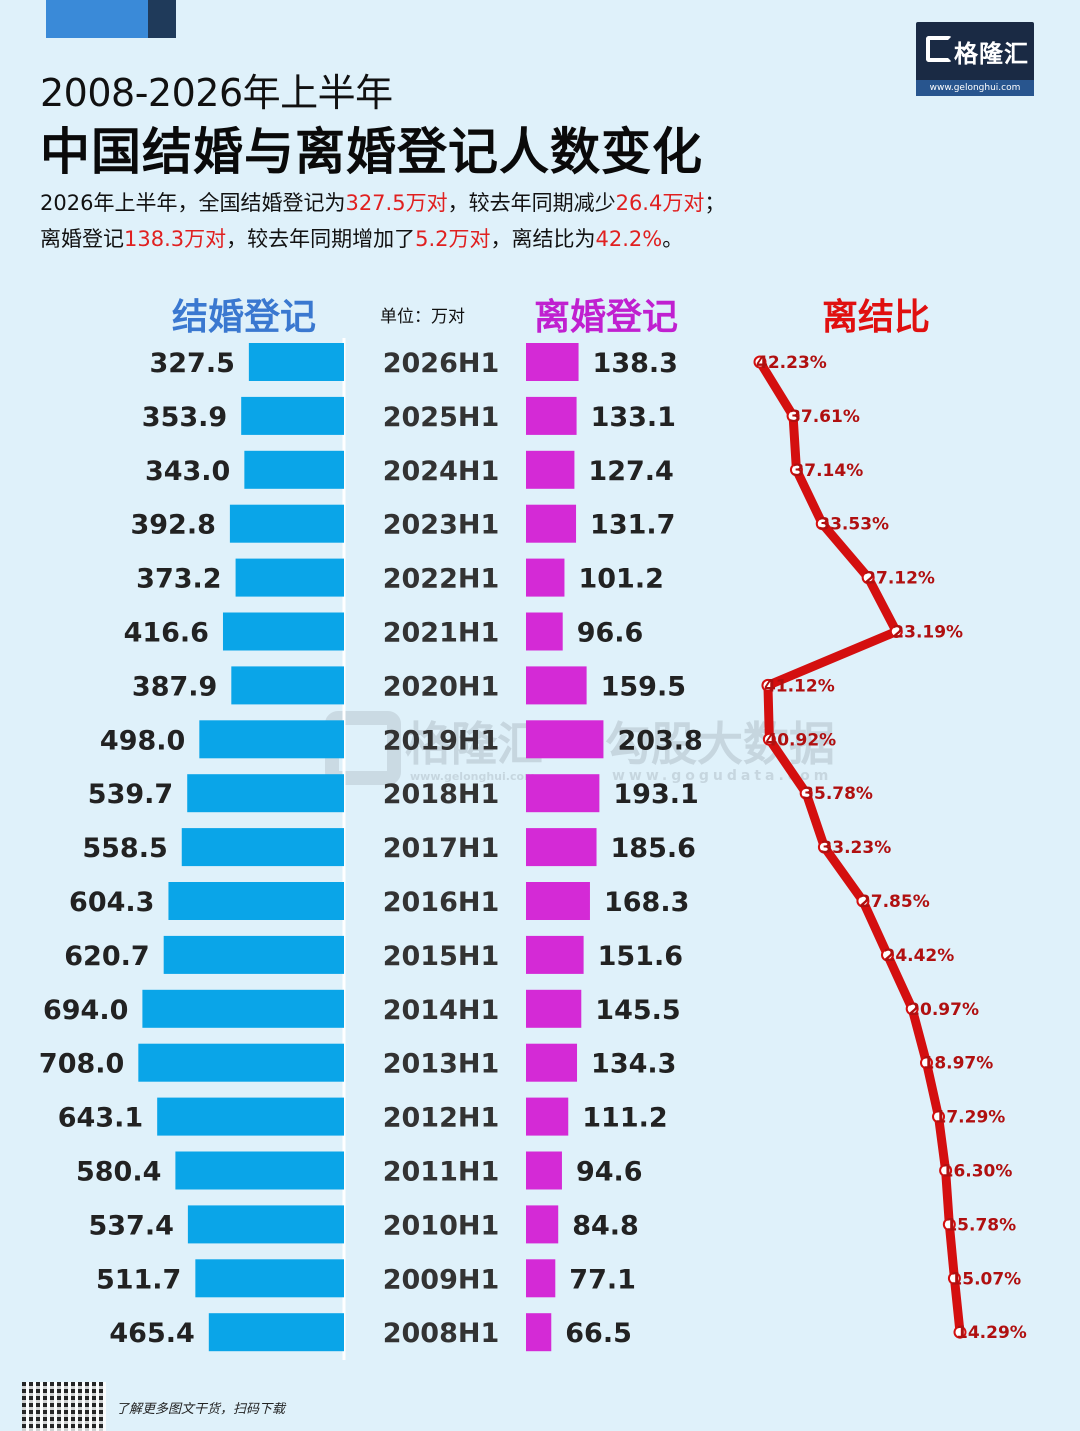 The image size is (1080, 1431). What do you see at coordinates (633, 1064) in the screenshot?
I see `divorce-value-label: 134.3` at bounding box center [633, 1064].